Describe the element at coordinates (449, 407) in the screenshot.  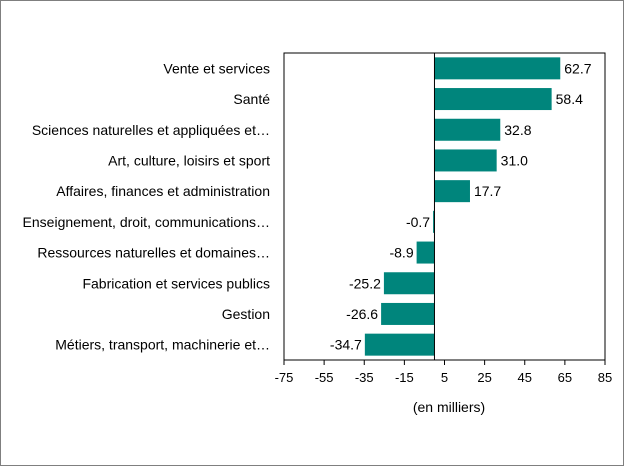
I see `x-axis-title: (en milliers)` at that location.